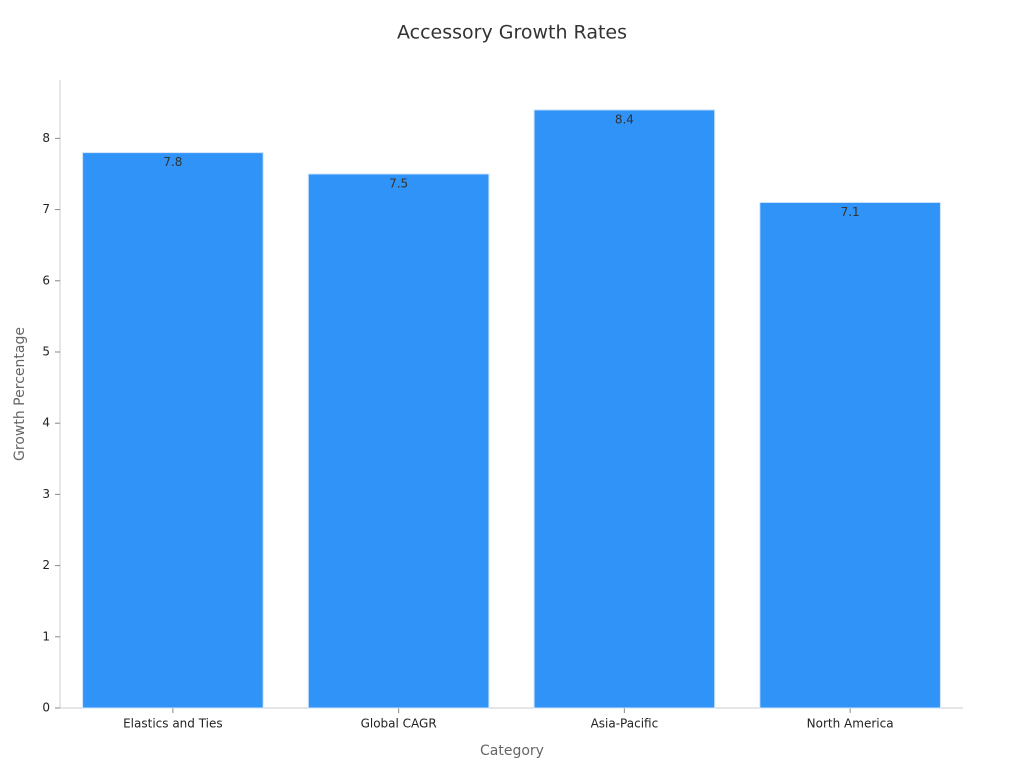 The width and height of the screenshot is (1024, 768). What do you see at coordinates (512, 751) in the screenshot?
I see `x-axis-label: Category` at bounding box center [512, 751].